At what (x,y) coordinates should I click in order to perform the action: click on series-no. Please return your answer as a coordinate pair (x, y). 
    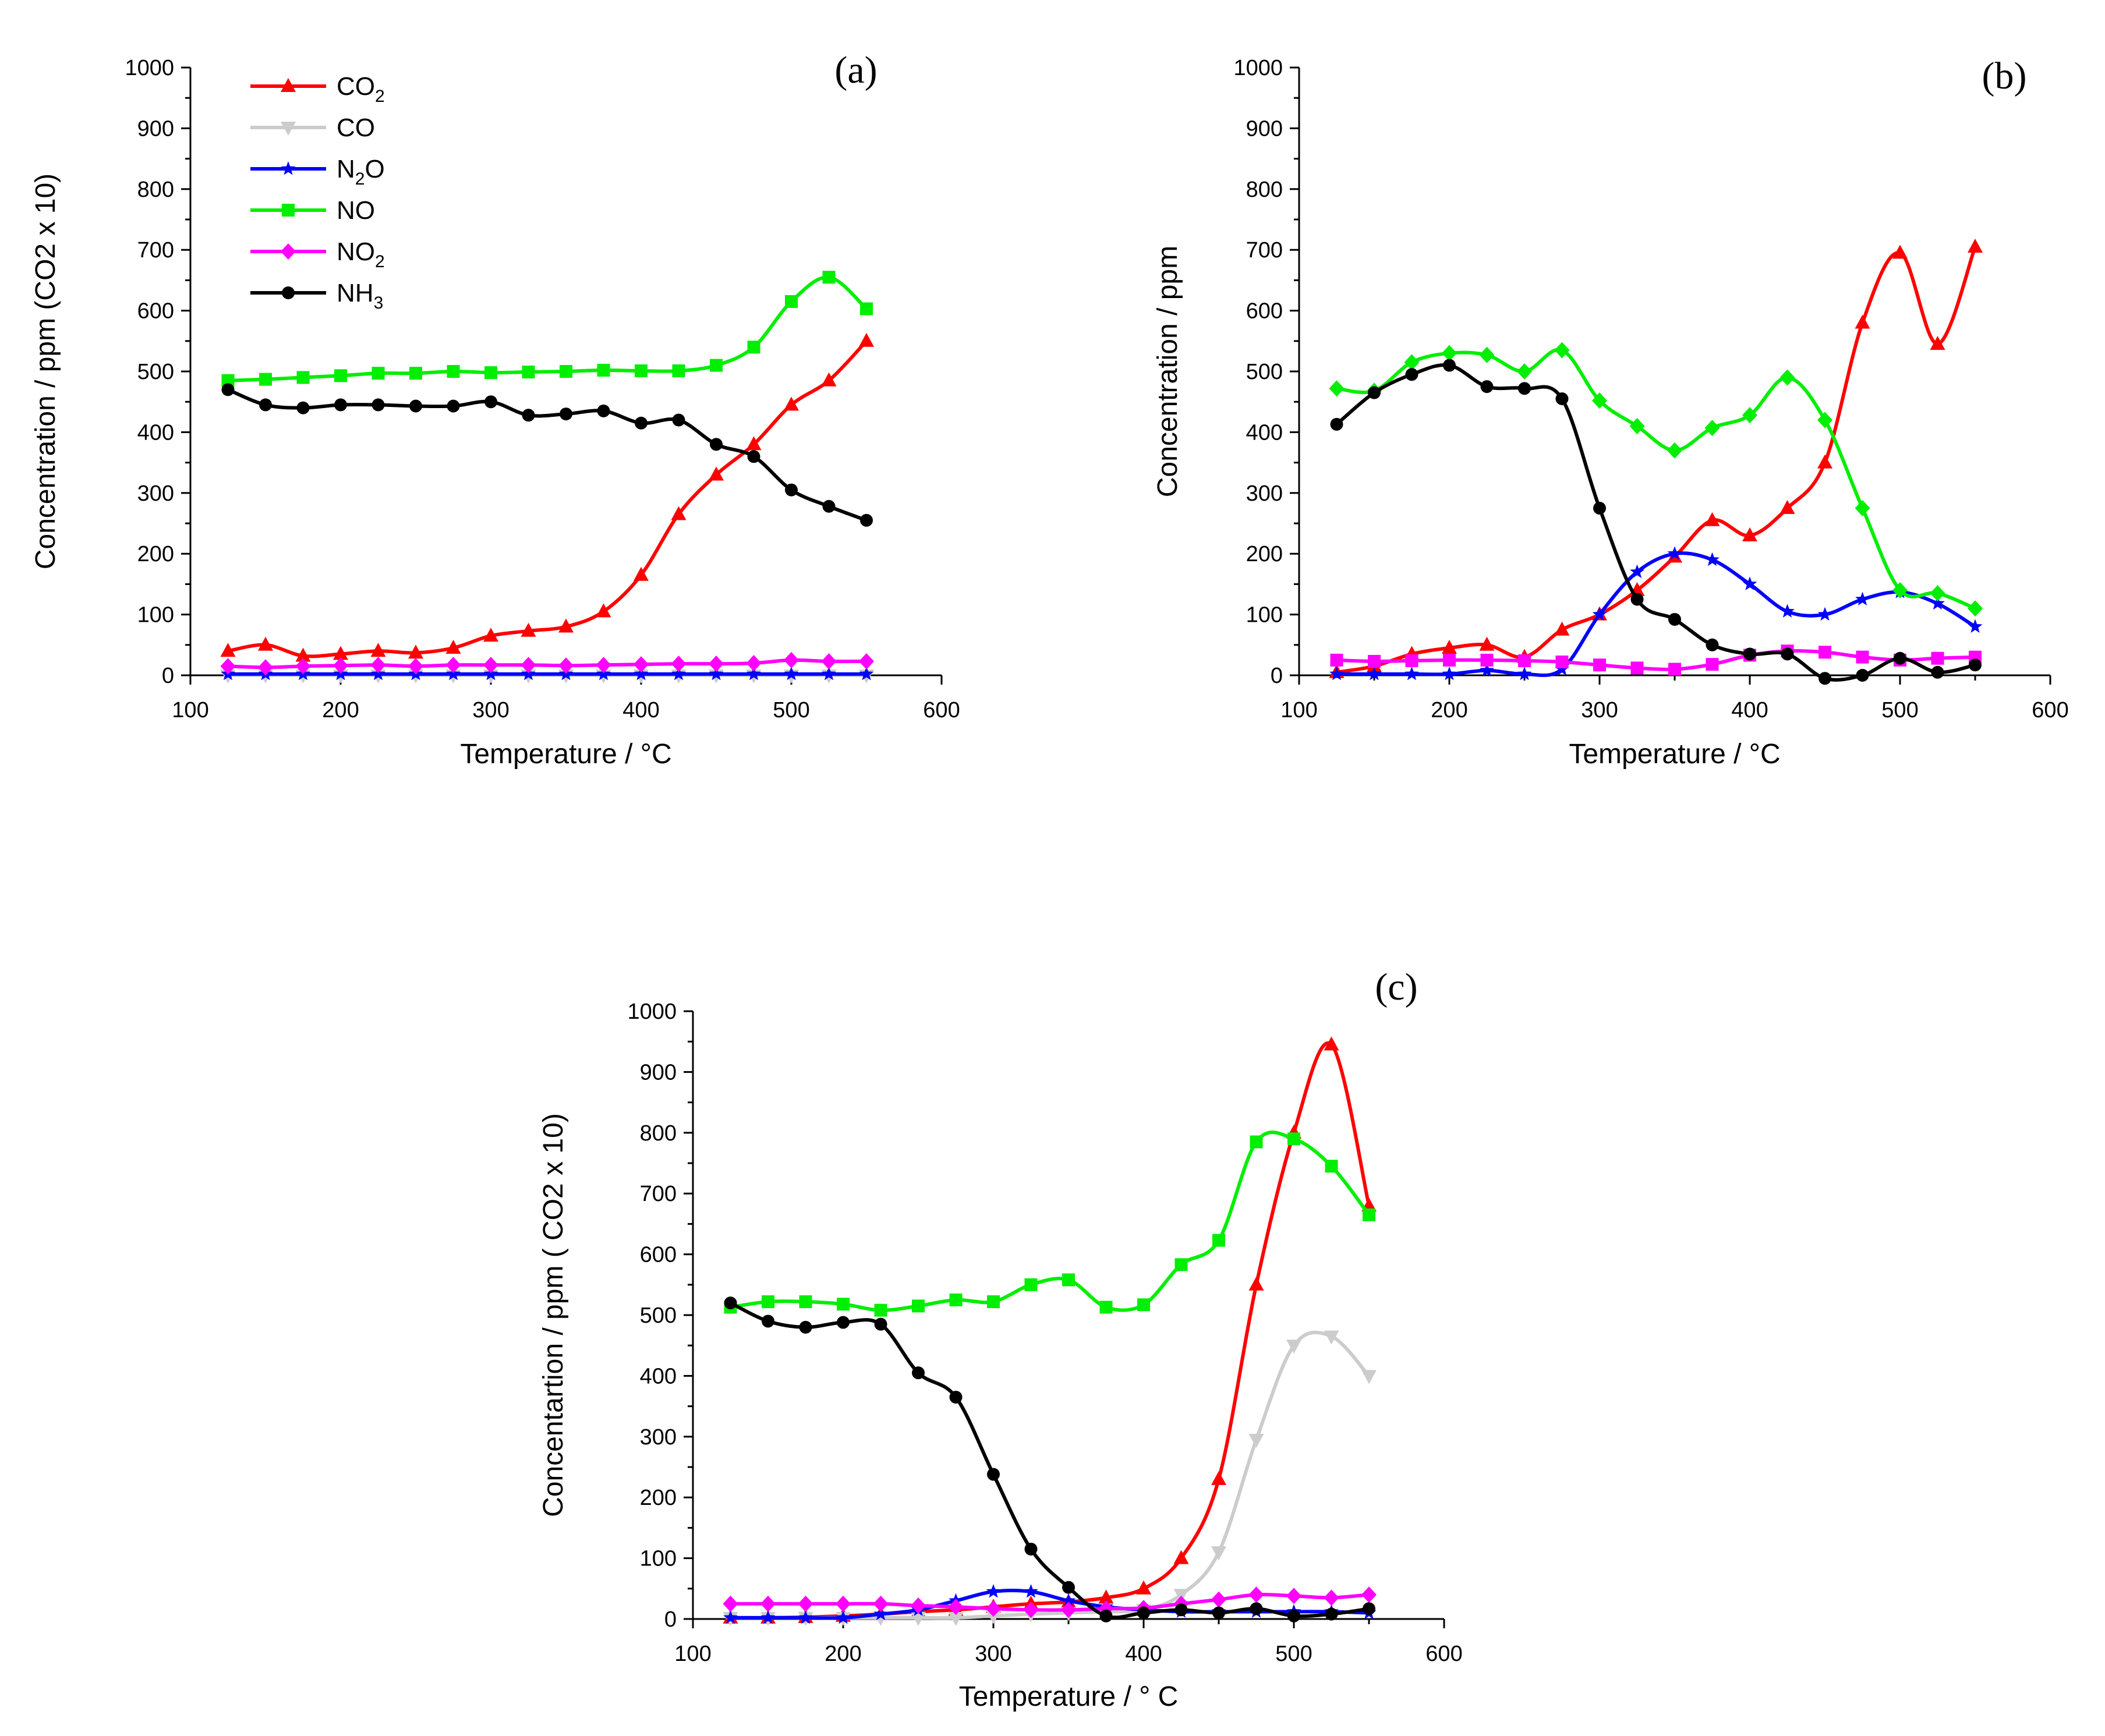
    Looking at the image, I should click on (1656, 479).